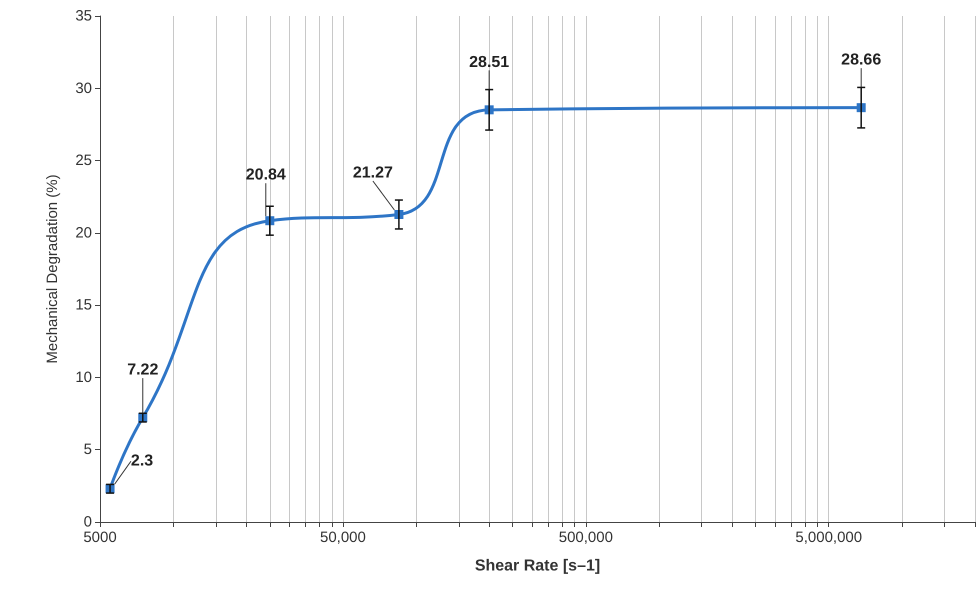 The height and width of the screenshot is (600, 979). Describe the element at coordinates (373, 173) in the screenshot. I see `data-label: 21.27` at that location.